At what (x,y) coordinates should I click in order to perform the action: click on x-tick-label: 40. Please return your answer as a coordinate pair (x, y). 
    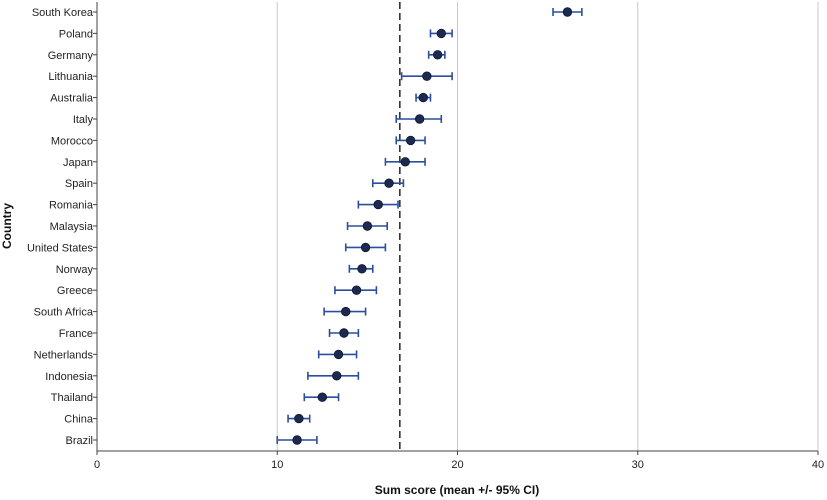
    Looking at the image, I should click on (818, 465).